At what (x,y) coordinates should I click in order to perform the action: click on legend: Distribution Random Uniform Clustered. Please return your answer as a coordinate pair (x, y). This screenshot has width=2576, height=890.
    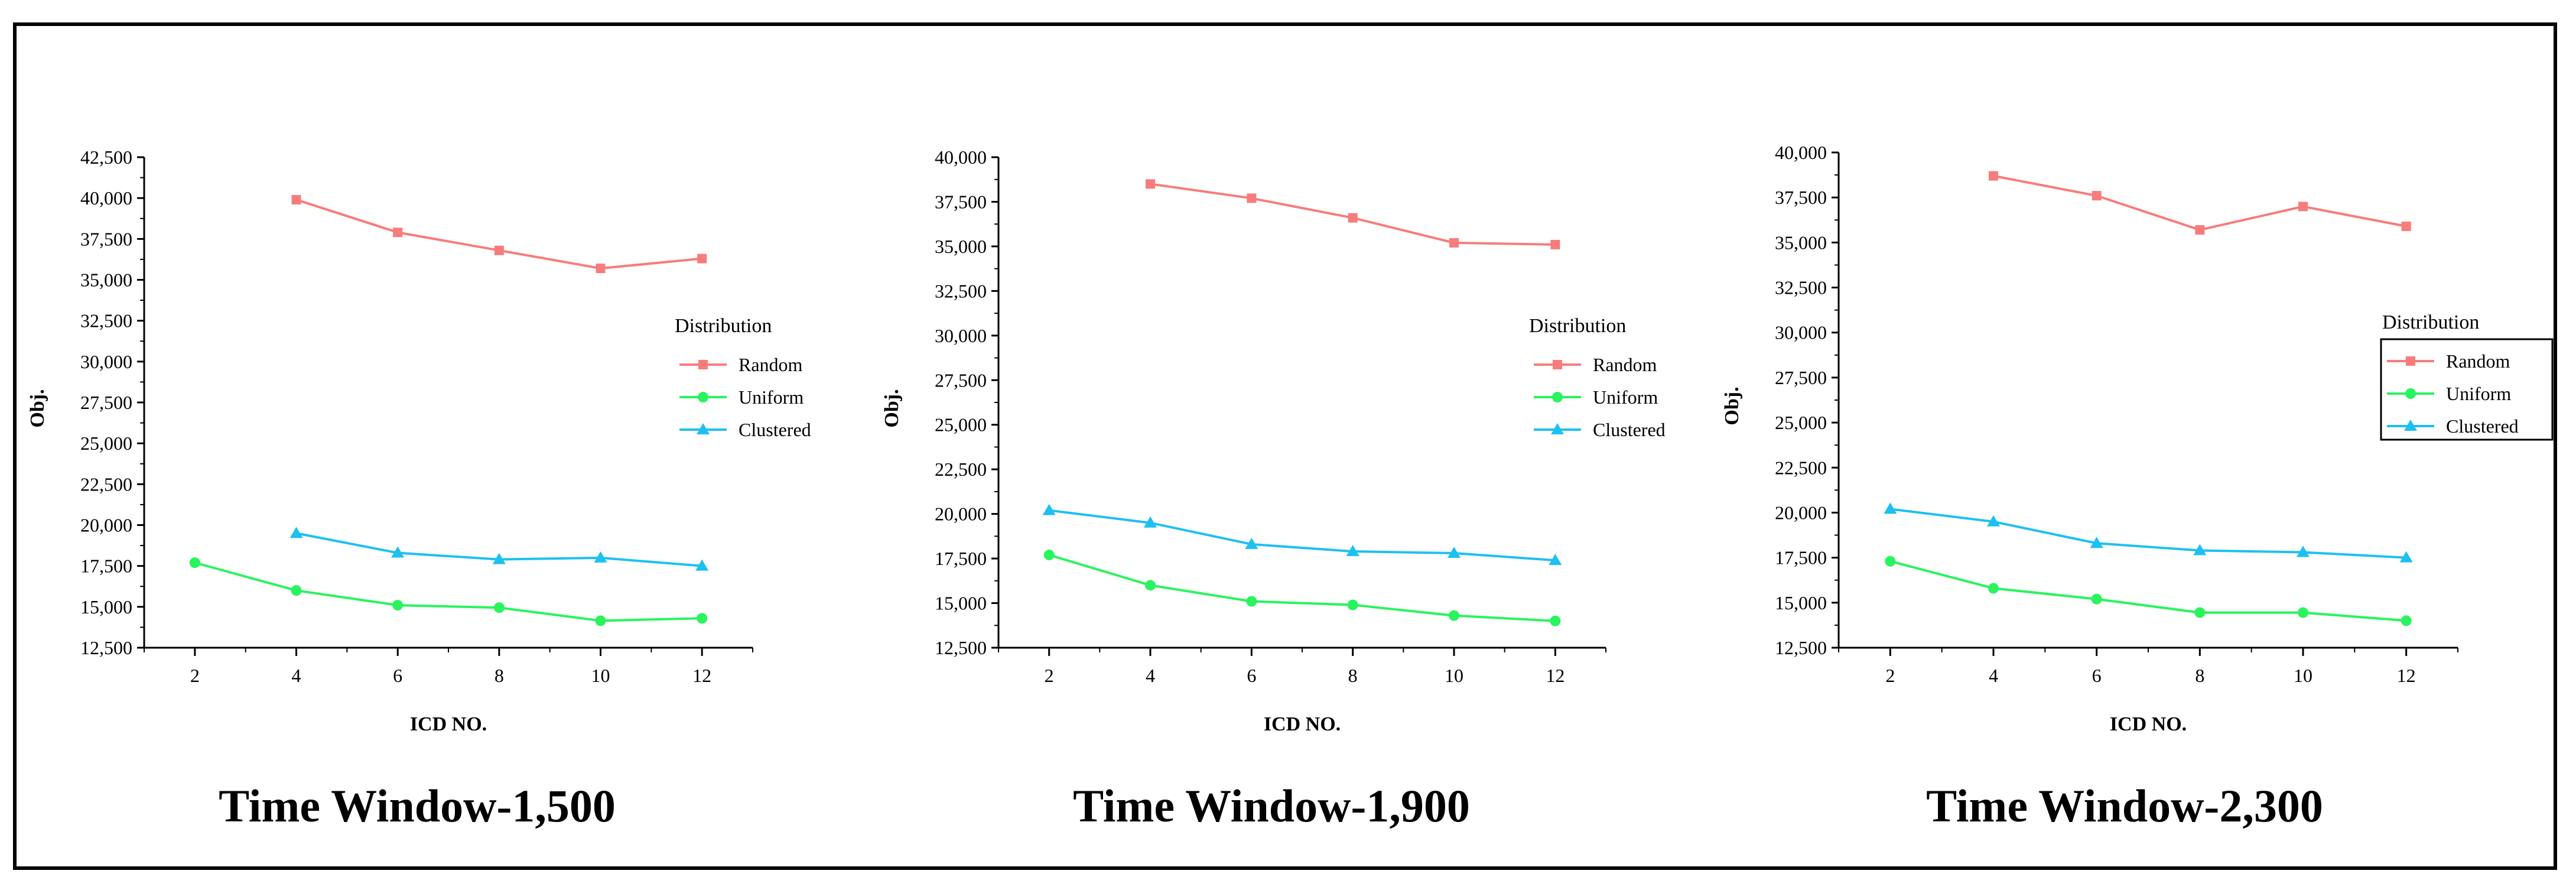
    Looking at the image, I should click on (1598, 378).